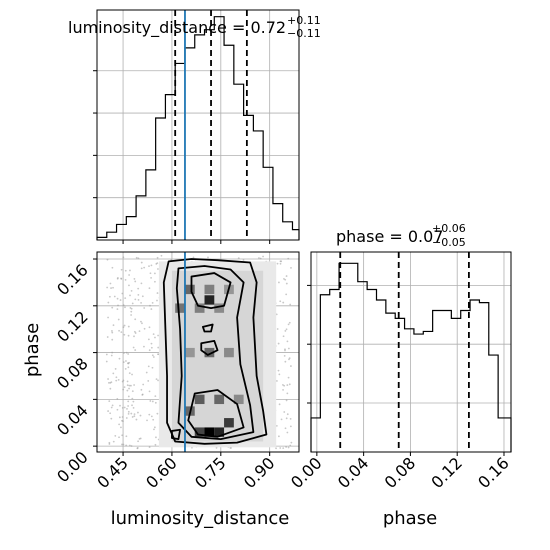 This screenshot has height=550, width=550. What do you see at coordinates (72, 467) in the screenshot?
I see `y-tick-label-phase: 0.00` at bounding box center [72, 467].